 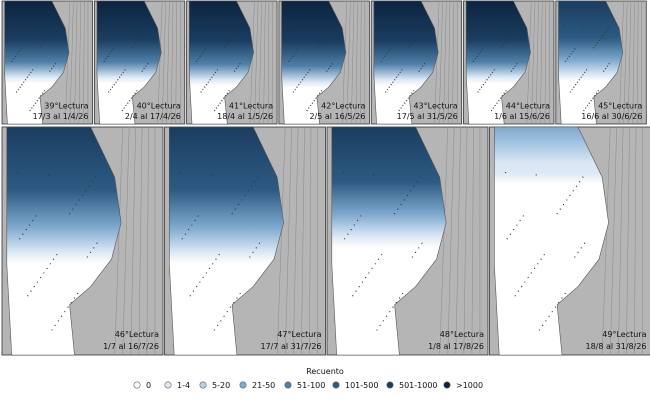 I want to click on legend-label: 101-500, so click(x=361, y=385).